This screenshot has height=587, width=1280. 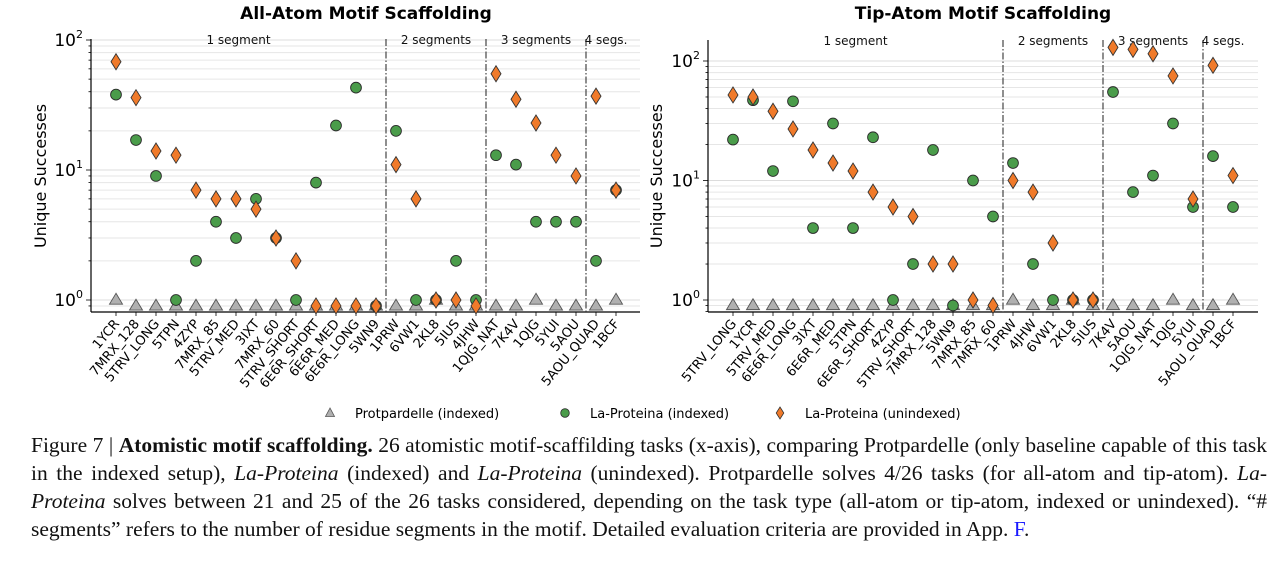 I want to click on appendix-link: F, so click(x=1018, y=529).